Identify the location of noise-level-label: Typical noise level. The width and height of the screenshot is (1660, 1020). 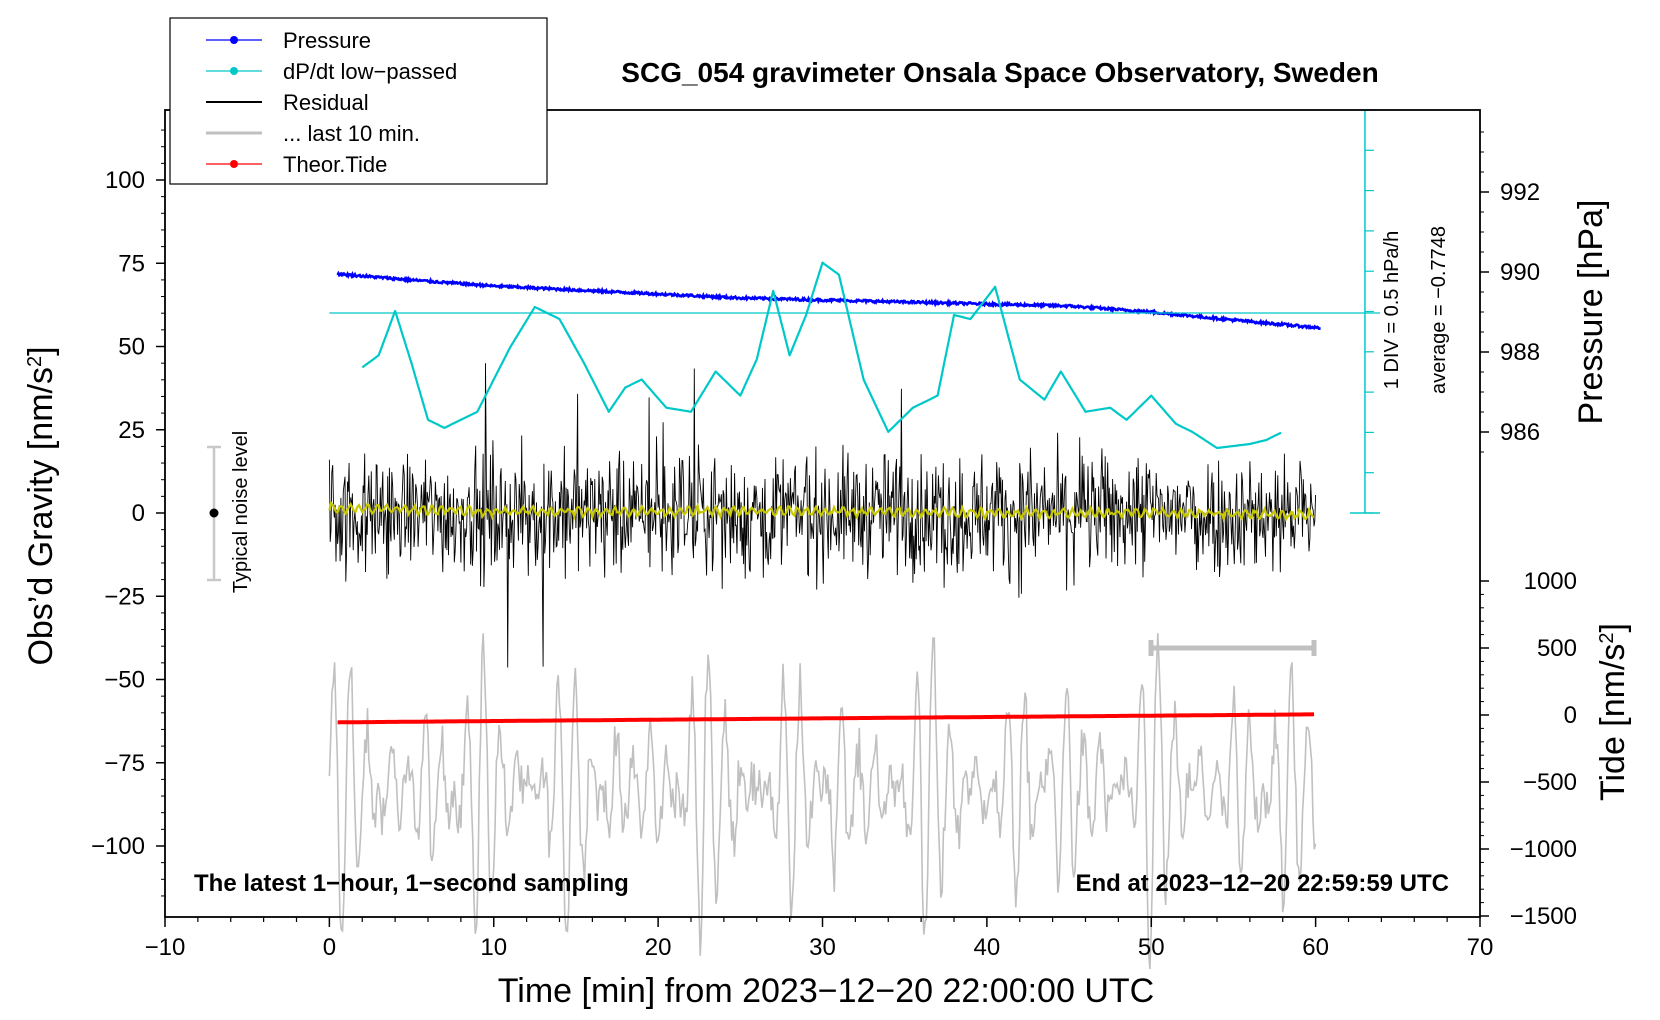
(241, 512).